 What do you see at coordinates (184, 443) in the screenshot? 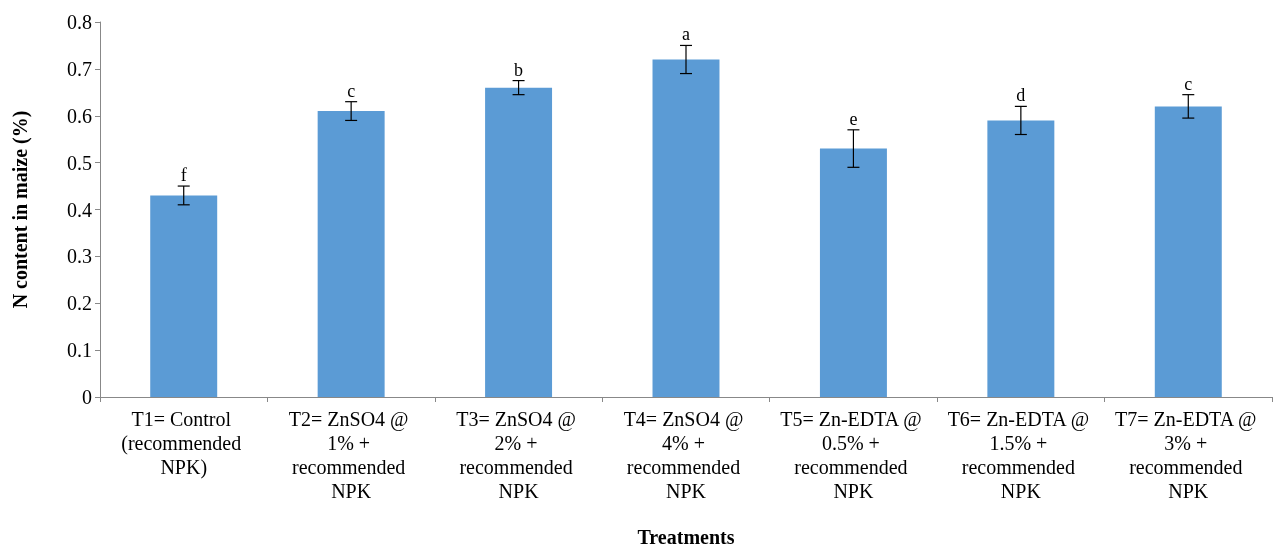
I see `x-tick-label: T1= Control (recommended NPK)` at bounding box center [184, 443].